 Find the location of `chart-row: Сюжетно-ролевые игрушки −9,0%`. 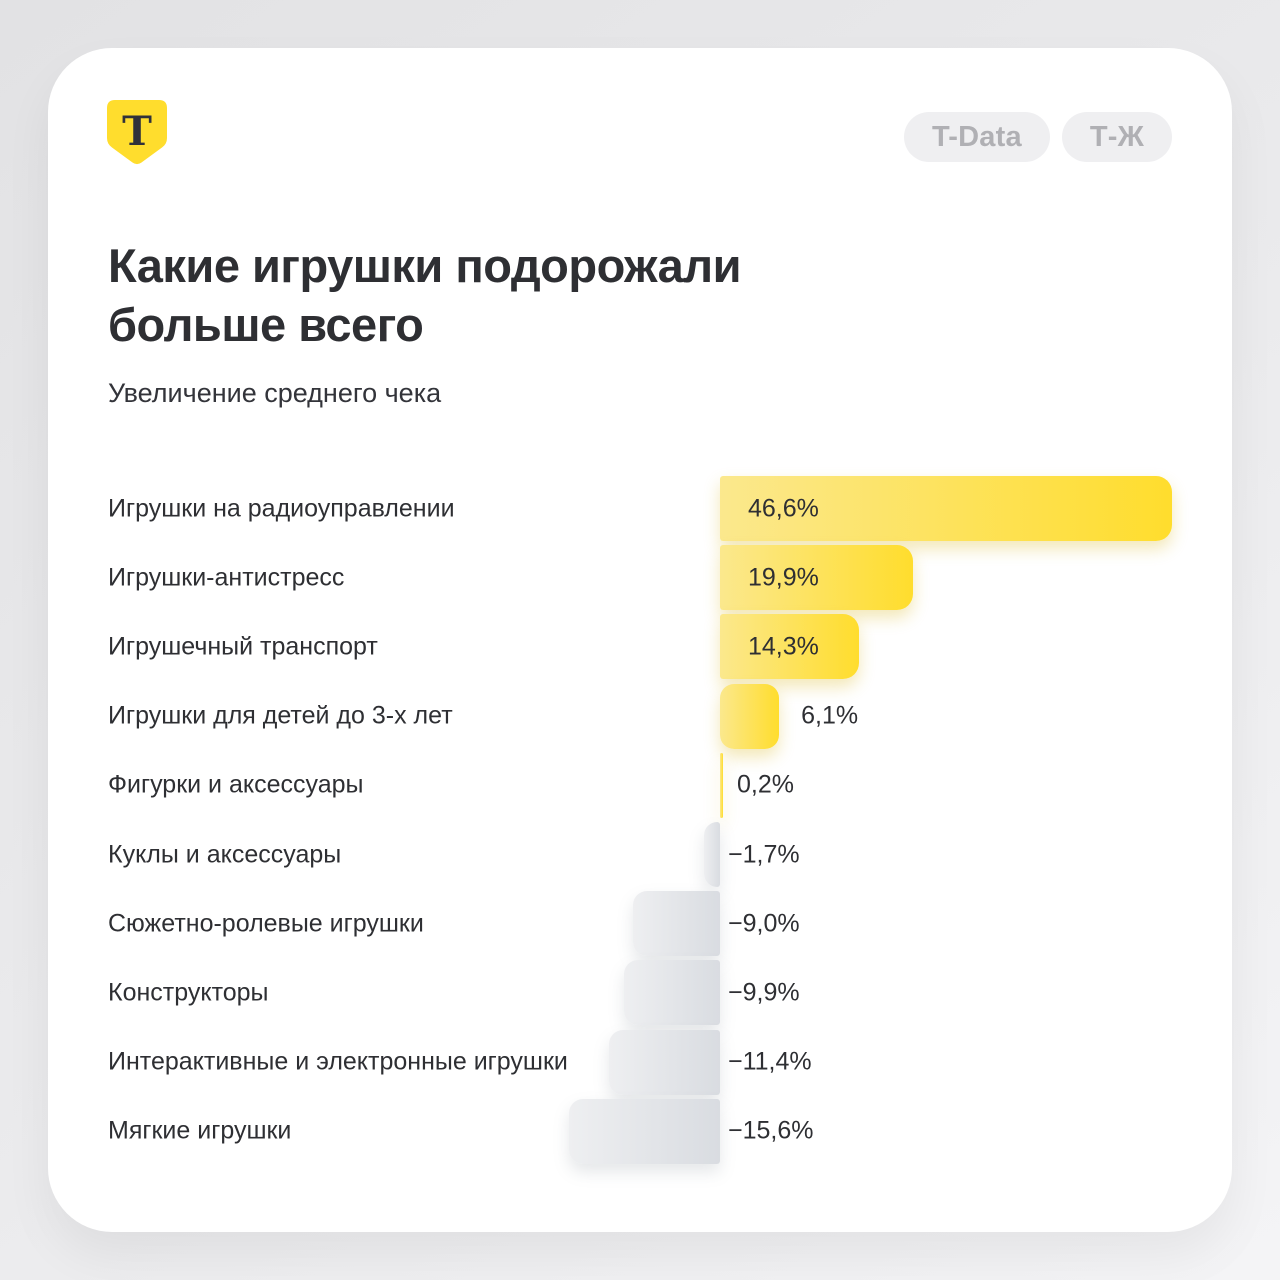

chart-row: Сюжетно-ролевые игрушки −9,0% is located at coordinates (640, 924).